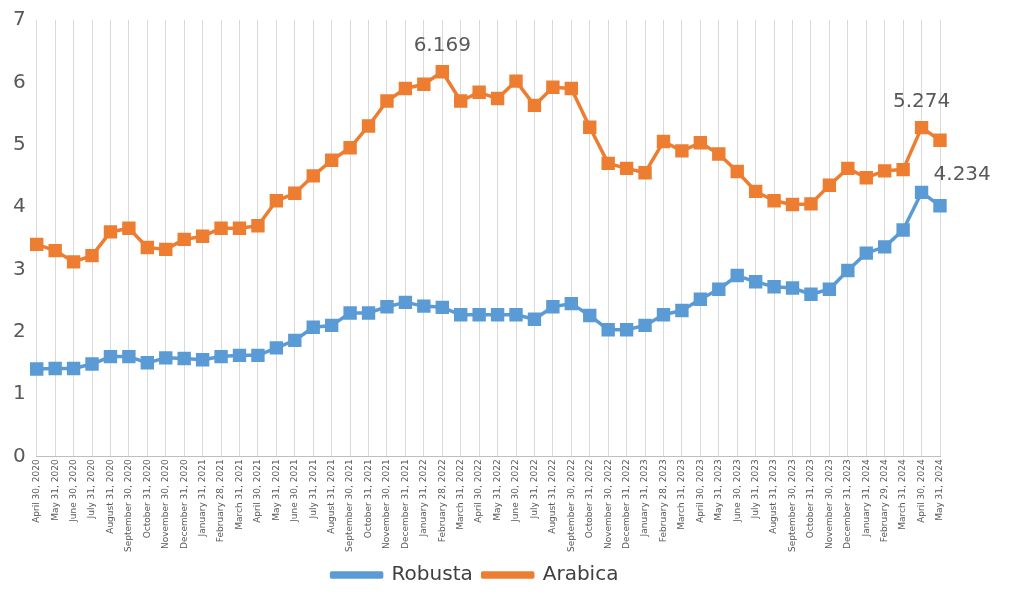  I want to click on x-tick-label: April 30, 2022, so click(478, 491).